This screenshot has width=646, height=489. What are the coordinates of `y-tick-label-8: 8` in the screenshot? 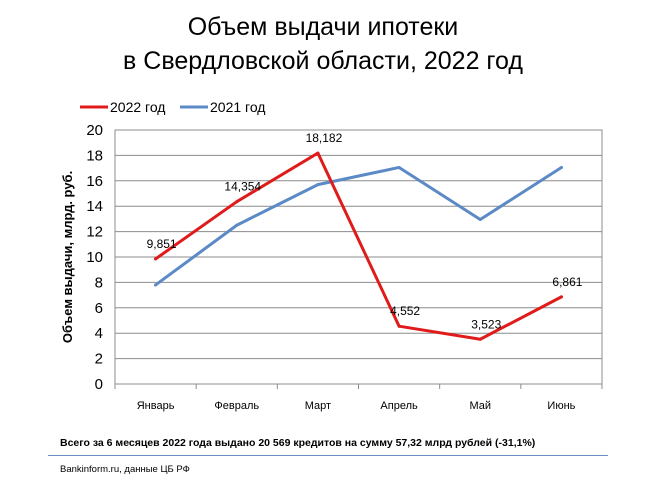 It's located at (99, 282).